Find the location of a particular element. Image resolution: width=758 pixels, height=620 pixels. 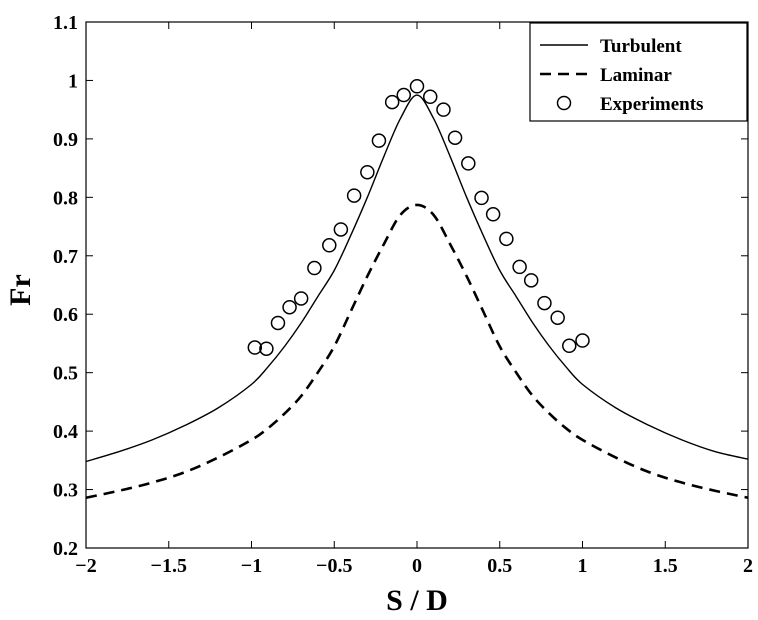

y-tick-label: 0.3 is located at coordinates (65, 491).